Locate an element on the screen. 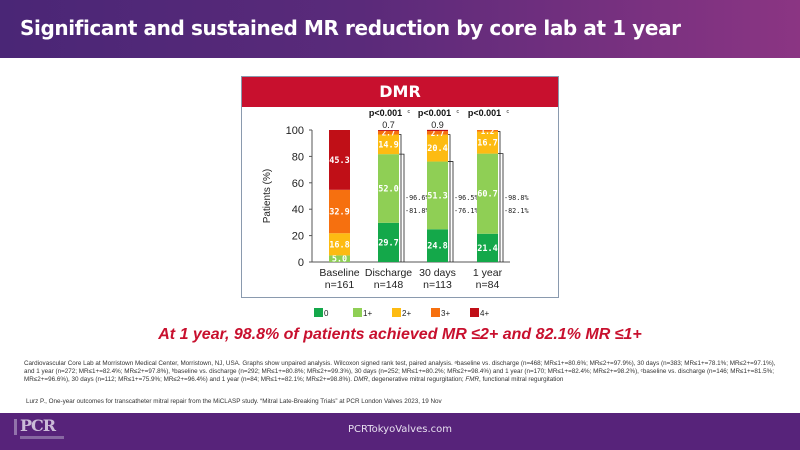 This screenshot has height=450, width=800. y-tick-label: 100 is located at coordinates (295, 131).